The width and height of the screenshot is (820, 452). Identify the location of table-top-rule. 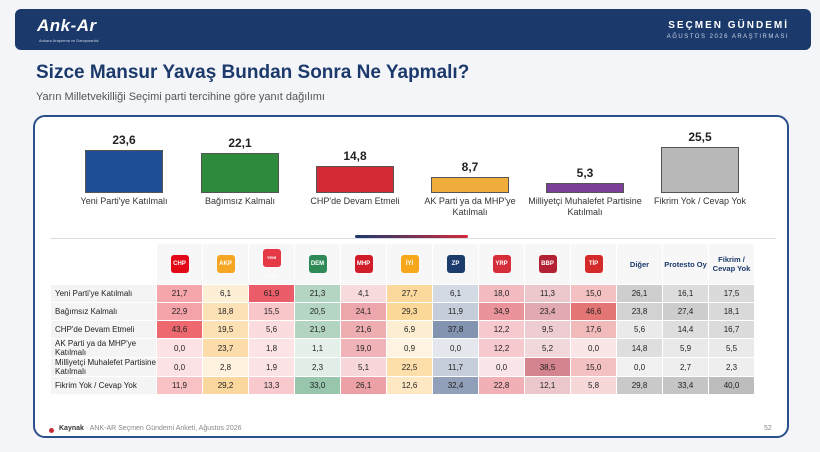
(413, 238).